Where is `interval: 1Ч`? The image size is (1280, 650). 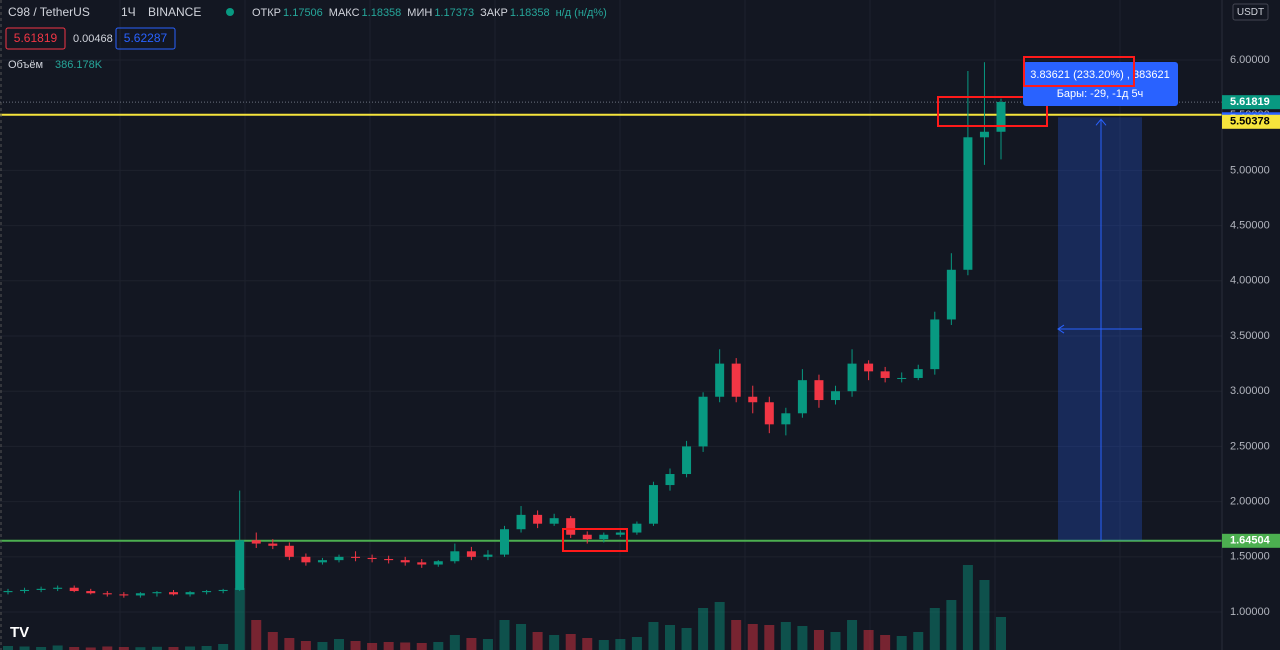 interval: 1Ч is located at coordinates (128, 12).